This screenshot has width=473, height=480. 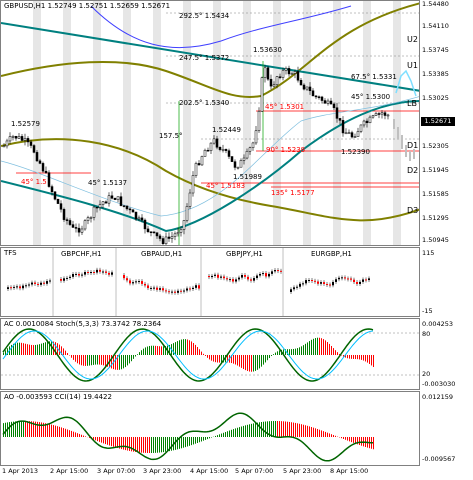 What do you see at coordinates (204, 16) in the screenshot?
I see `fib-label-1: 292.5° 1.5434` at bounding box center [204, 16].